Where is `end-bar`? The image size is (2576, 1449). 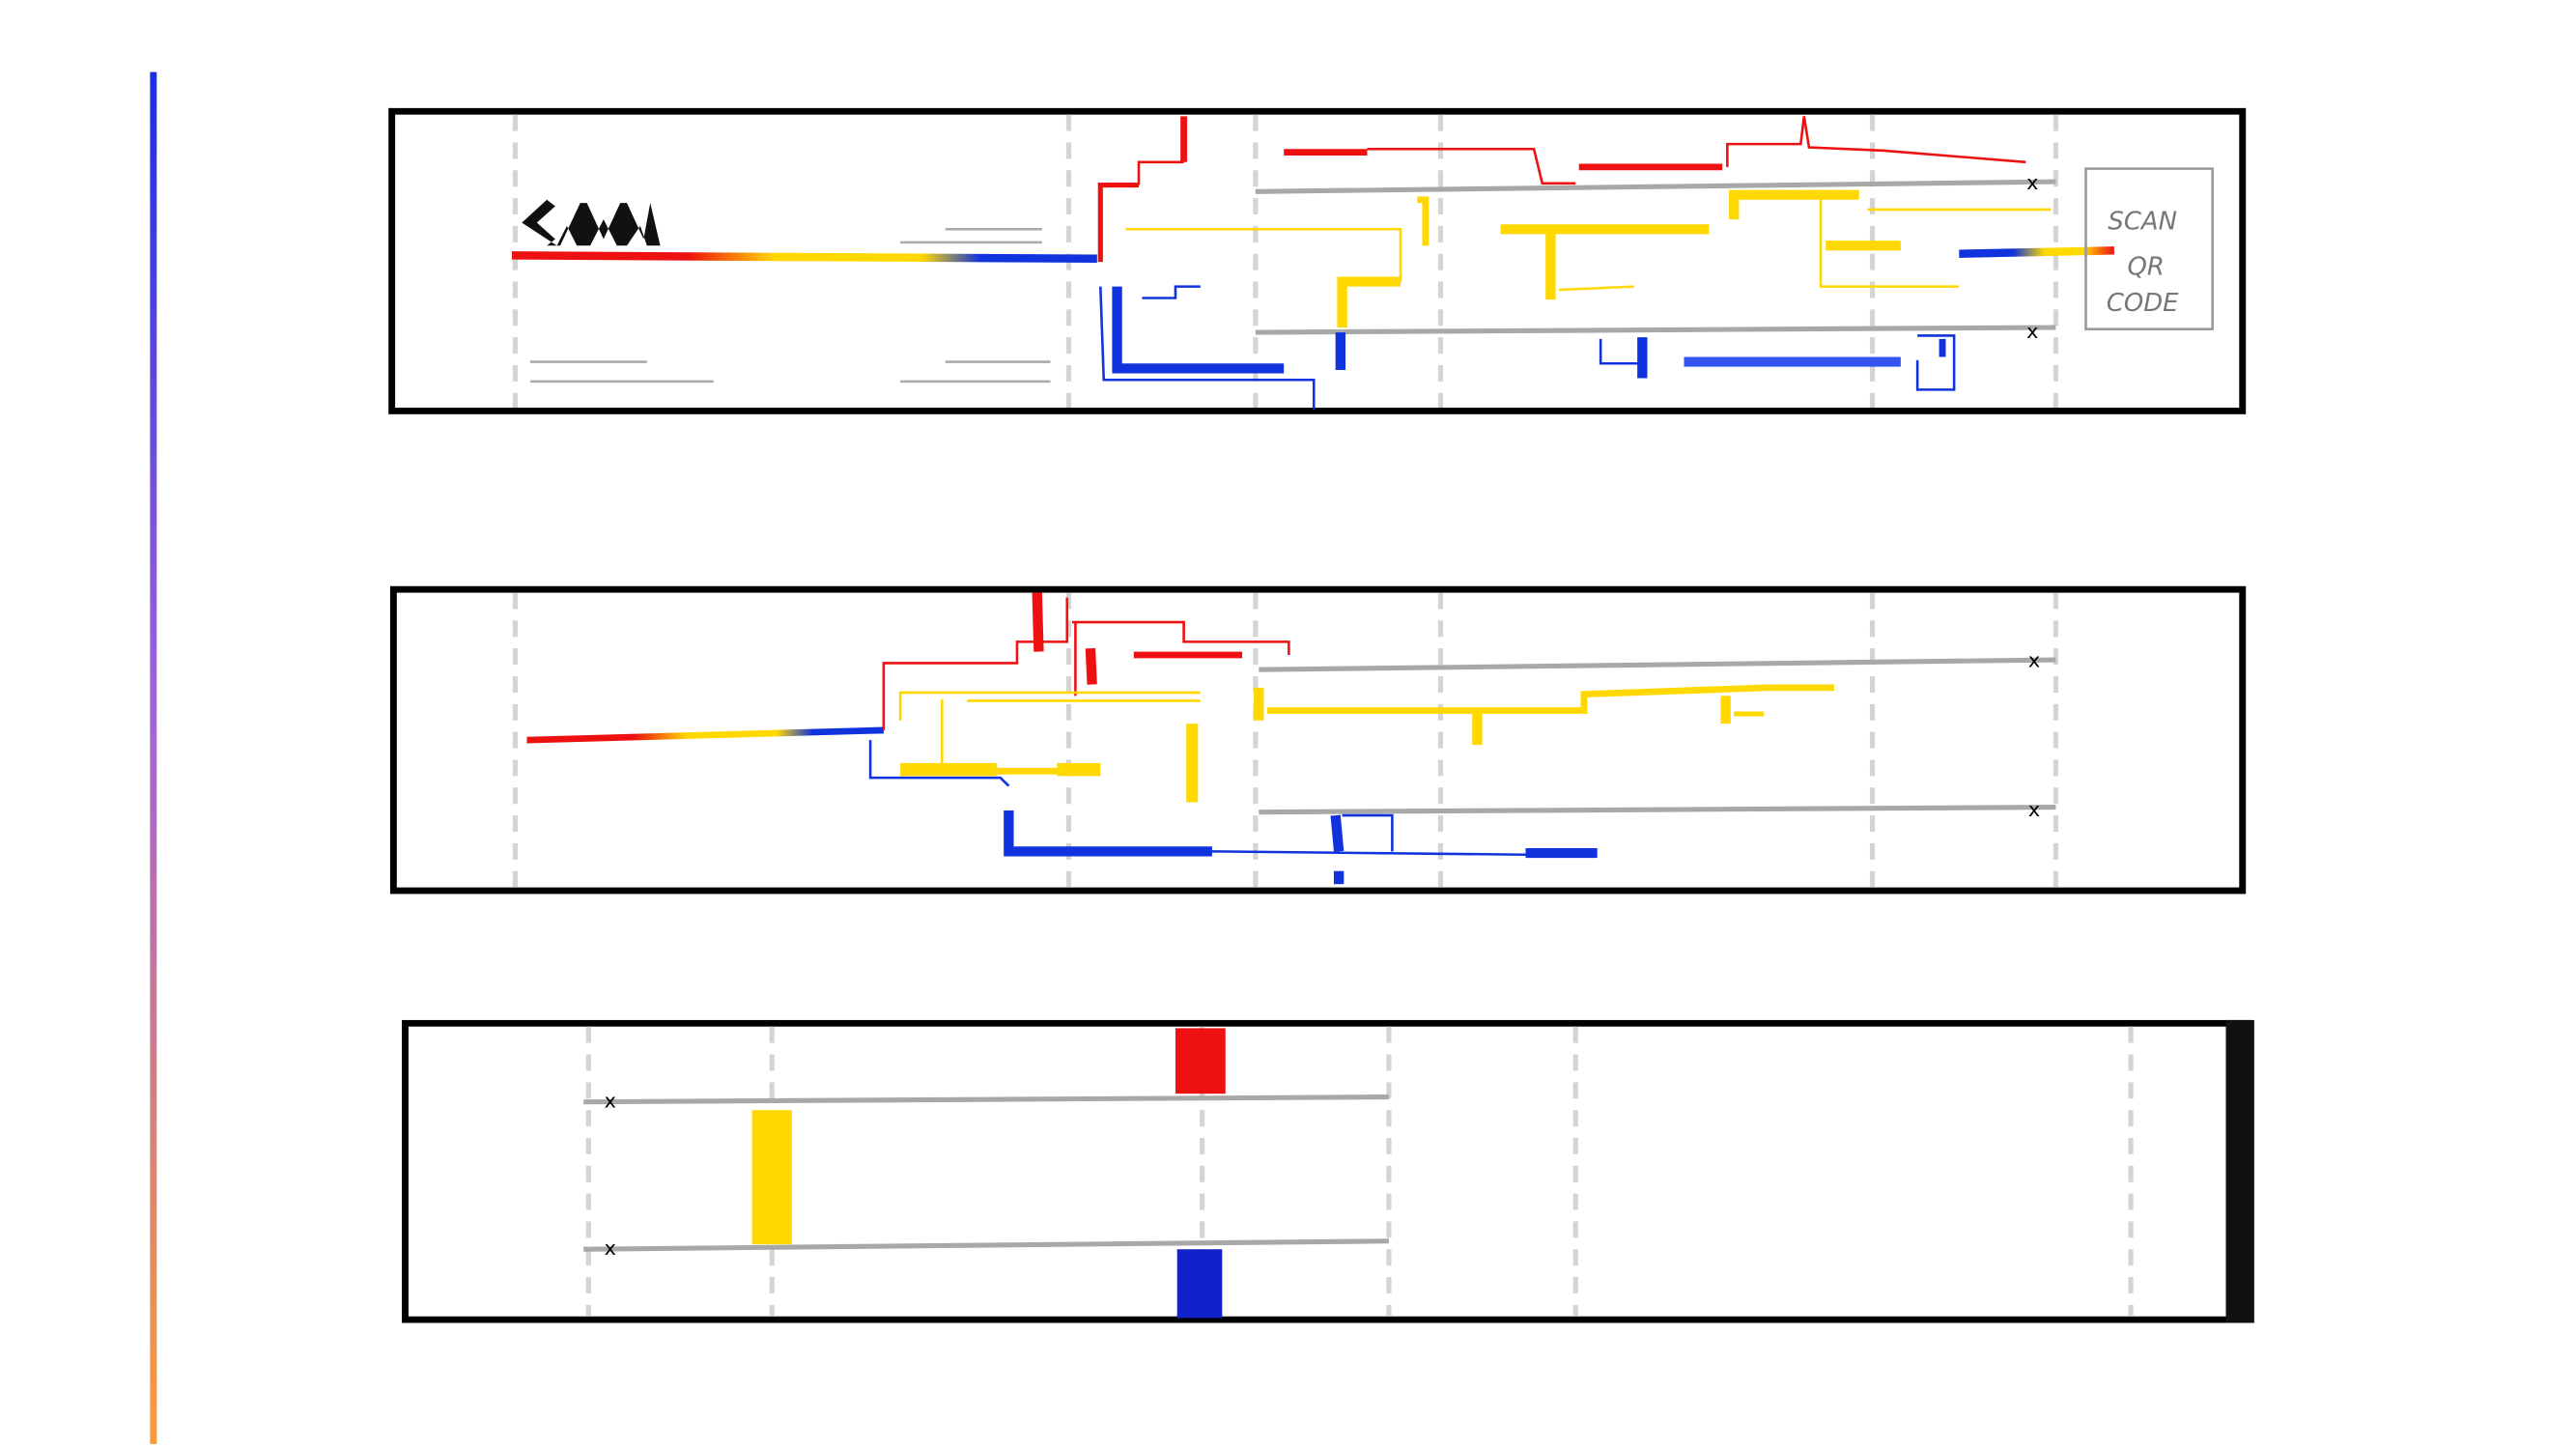 end-bar is located at coordinates (2239, 1171).